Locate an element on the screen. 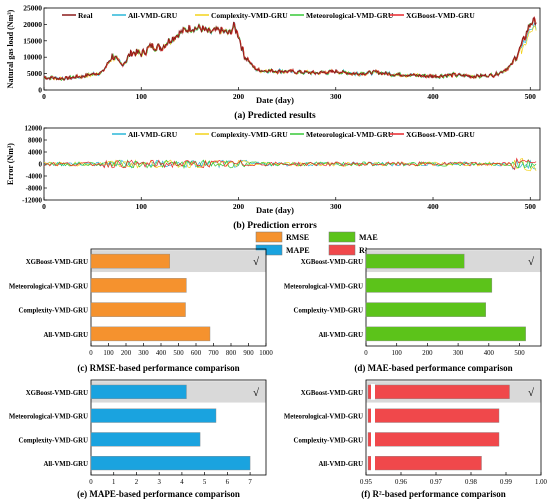 The height and width of the screenshot is (500, 550). caption-d: (d) MAE-based performance comparison is located at coordinates (433, 368).